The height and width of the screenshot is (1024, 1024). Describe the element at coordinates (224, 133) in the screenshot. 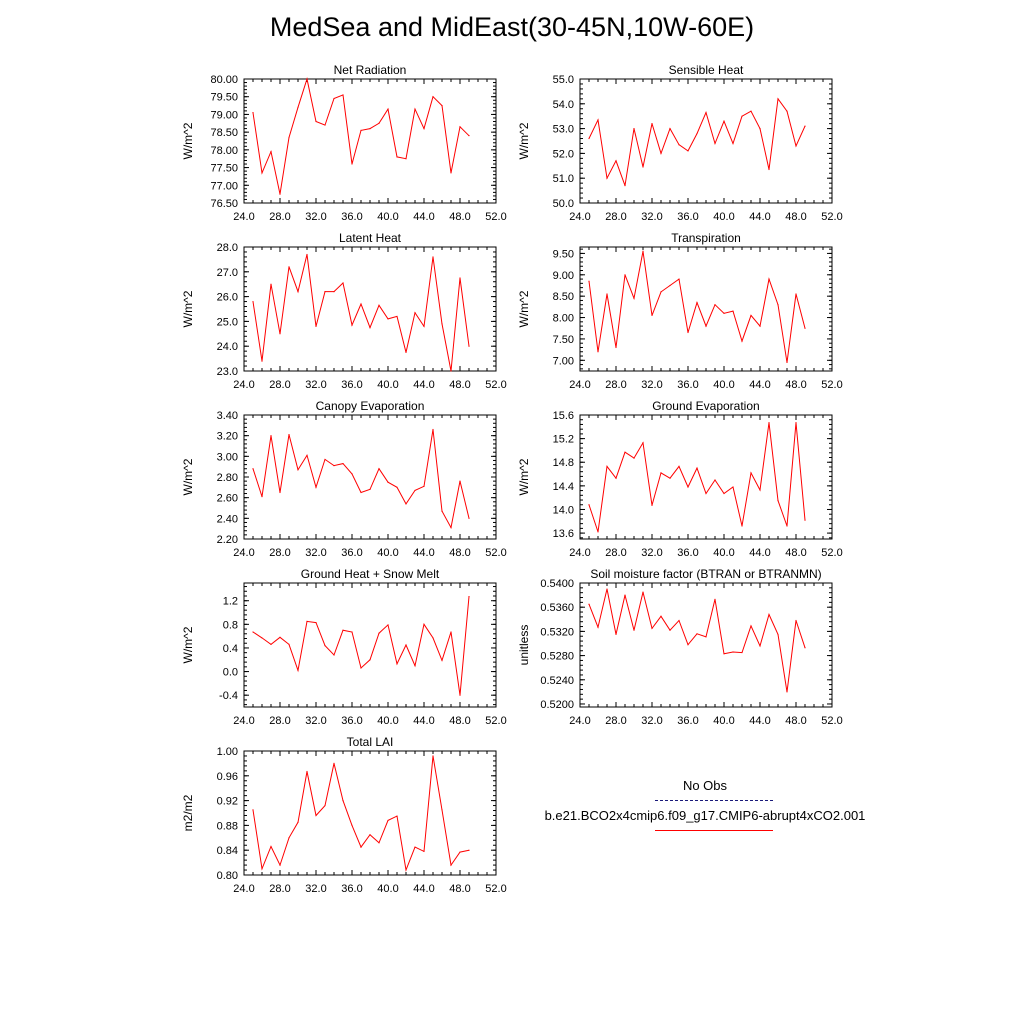

I see `y-tick-label: 78.50` at that location.